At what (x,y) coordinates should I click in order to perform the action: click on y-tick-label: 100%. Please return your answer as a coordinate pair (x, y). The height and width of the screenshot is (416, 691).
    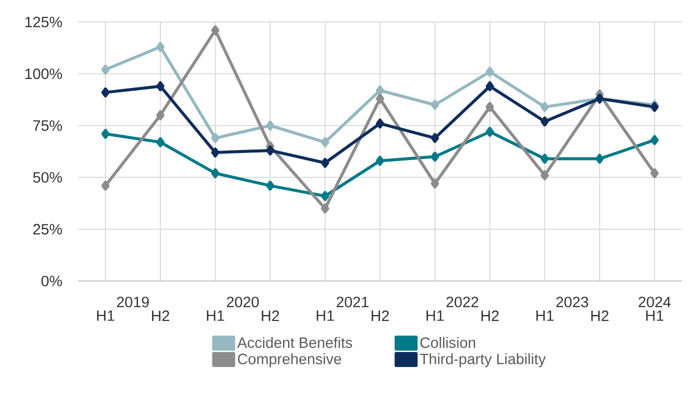
    Looking at the image, I should click on (43, 74).